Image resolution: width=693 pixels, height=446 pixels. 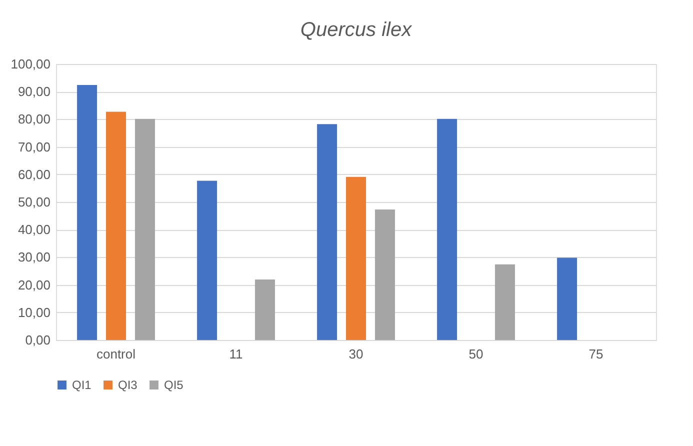 I want to click on legend-label: QI3, so click(x=128, y=385).